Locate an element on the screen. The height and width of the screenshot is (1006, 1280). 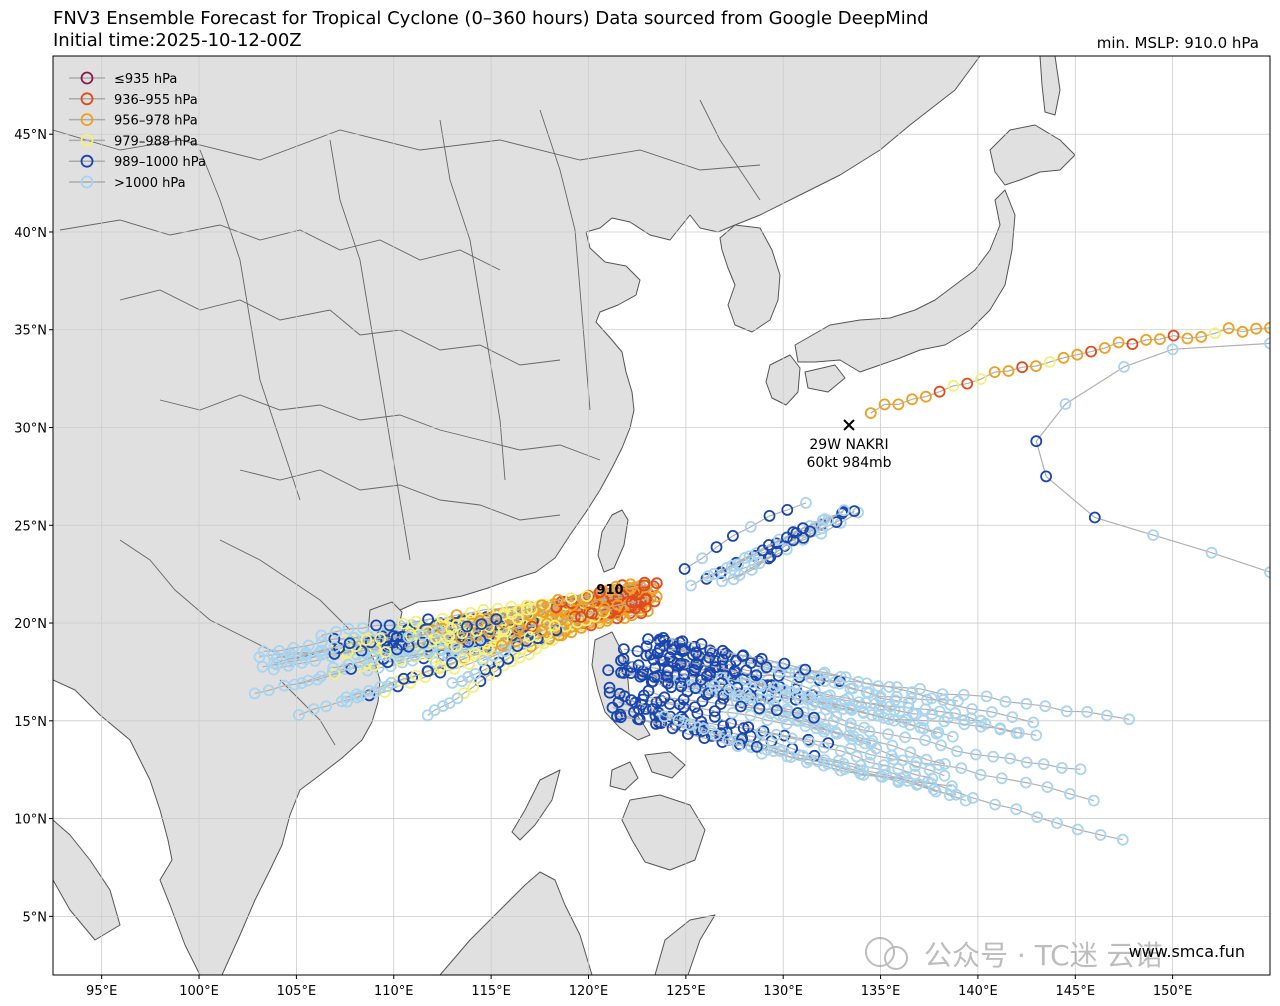
legend-marker is located at coordinates (87, 78).